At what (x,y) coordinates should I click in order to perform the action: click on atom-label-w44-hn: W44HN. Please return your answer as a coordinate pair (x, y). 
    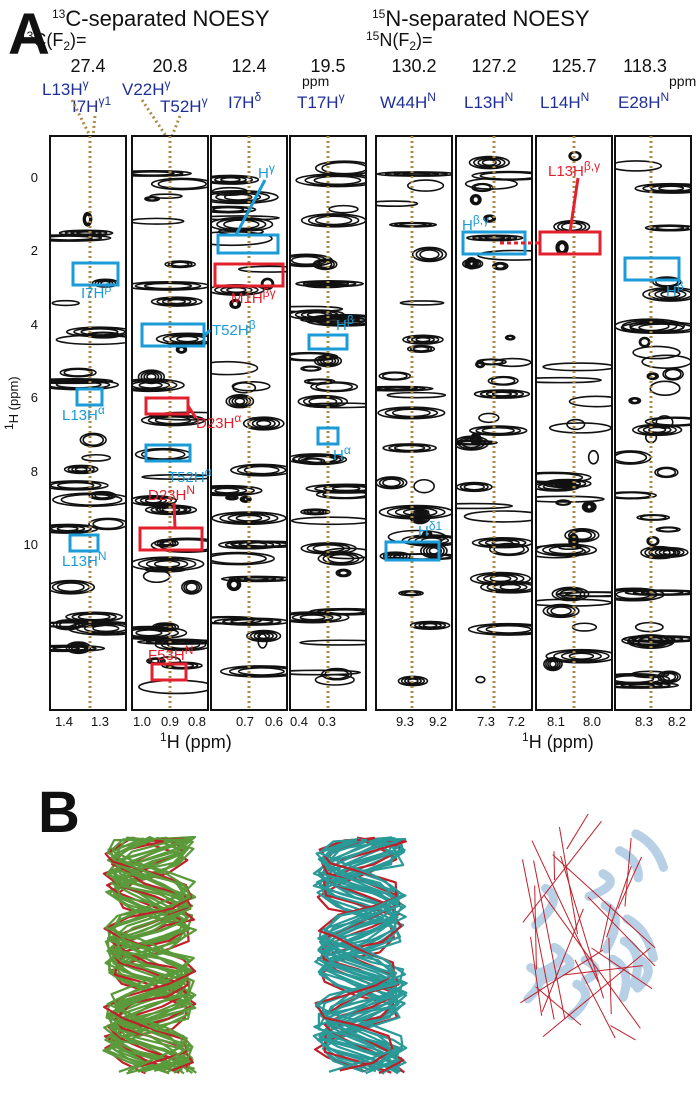
    Looking at the image, I should click on (408, 101).